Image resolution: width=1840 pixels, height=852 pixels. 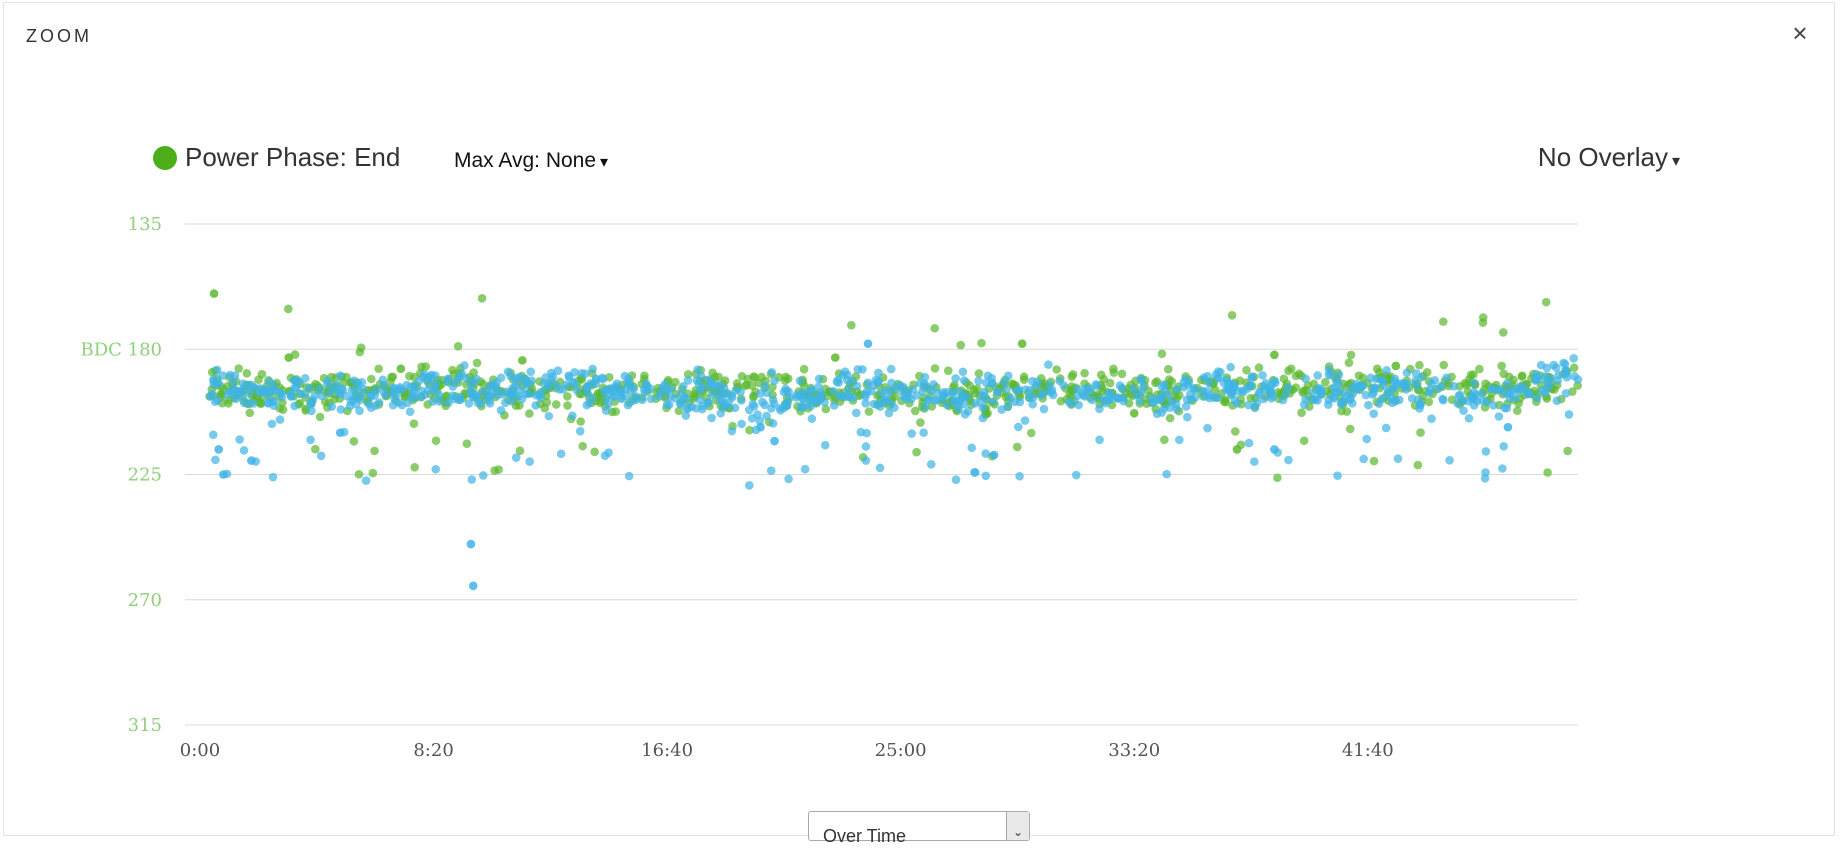 What do you see at coordinates (1609, 157) in the screenshot?
I see `overlay-dropdown: No Overlay ▾` at bounding box center [1609, 157].